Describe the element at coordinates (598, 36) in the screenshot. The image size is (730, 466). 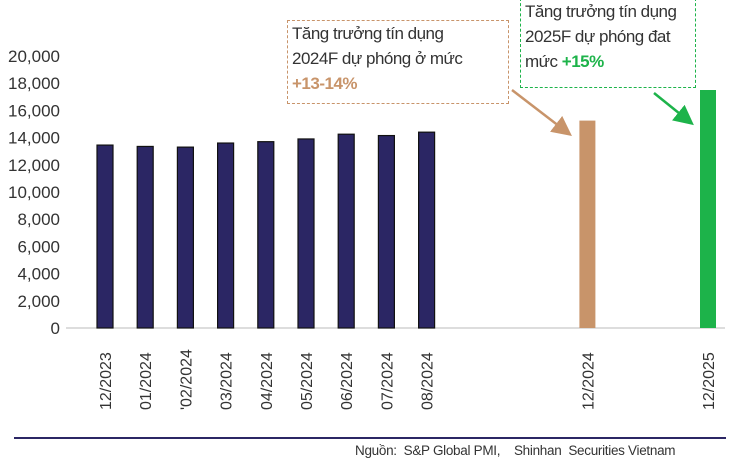
I see `annotation-2025-line2: 2025F dự phóng đat` at that location.